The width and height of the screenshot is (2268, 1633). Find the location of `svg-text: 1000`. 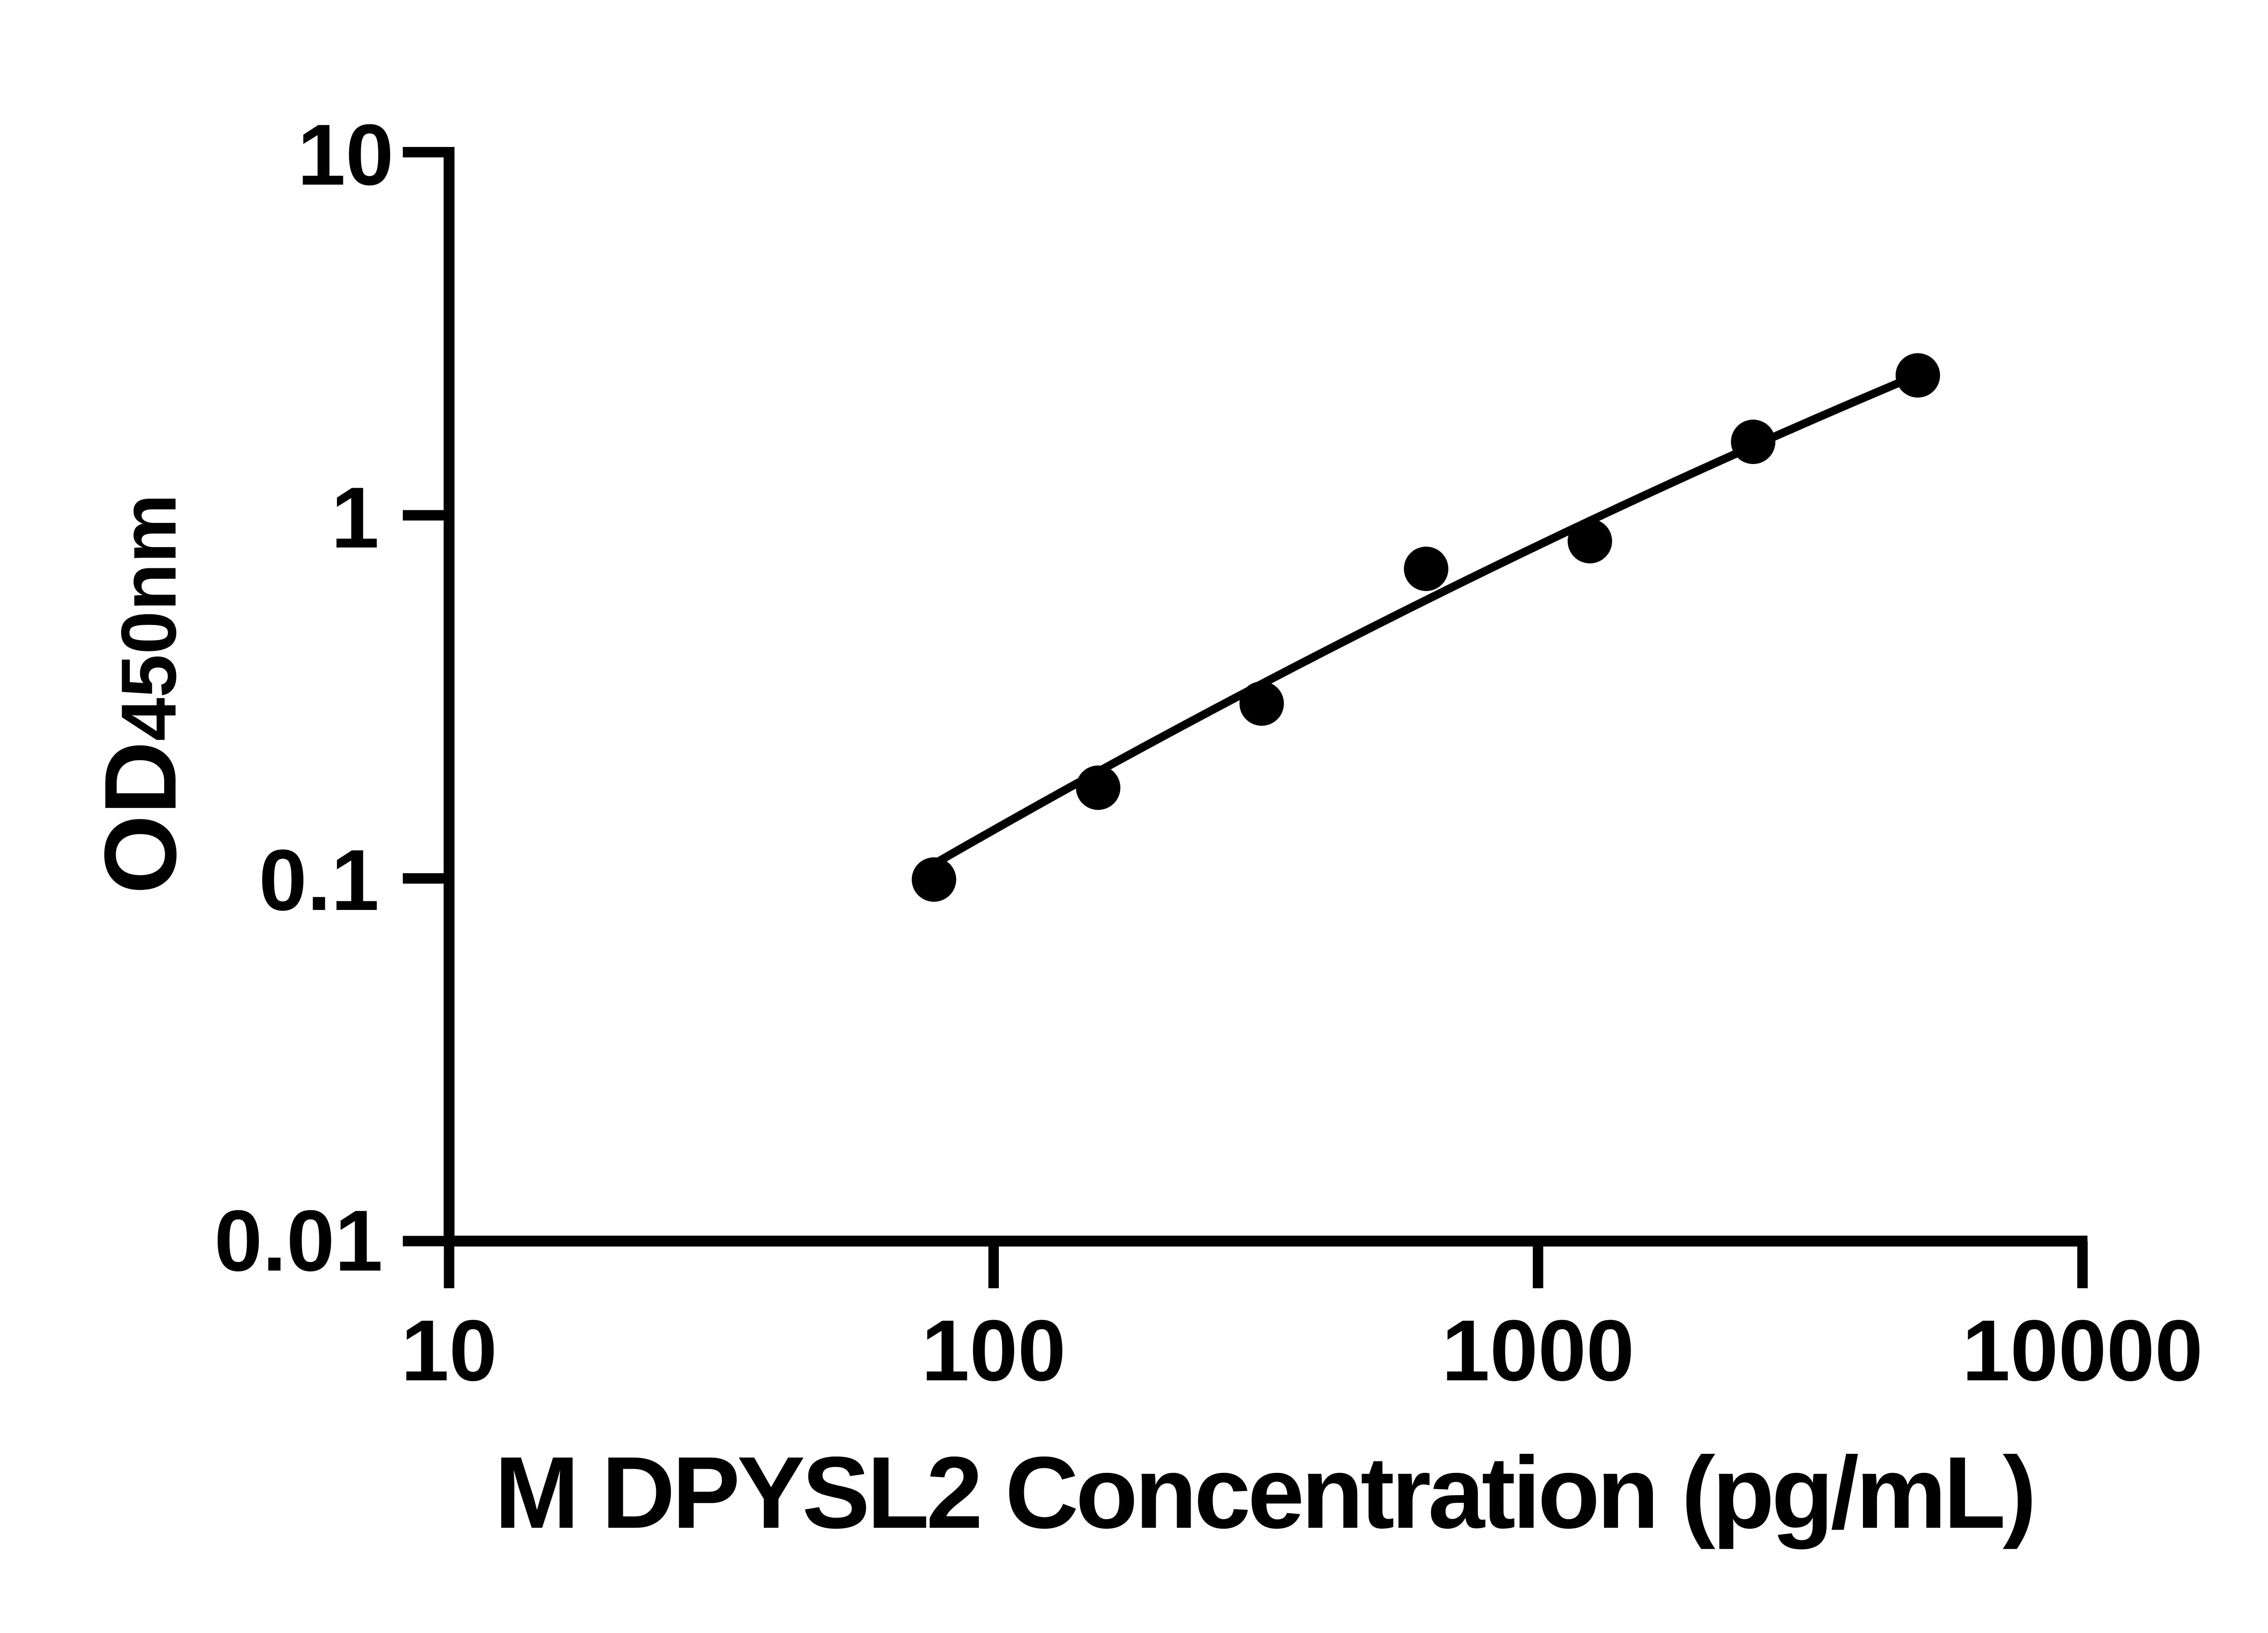

svg-text: 1000 is located at coordinates (1538, 1350).